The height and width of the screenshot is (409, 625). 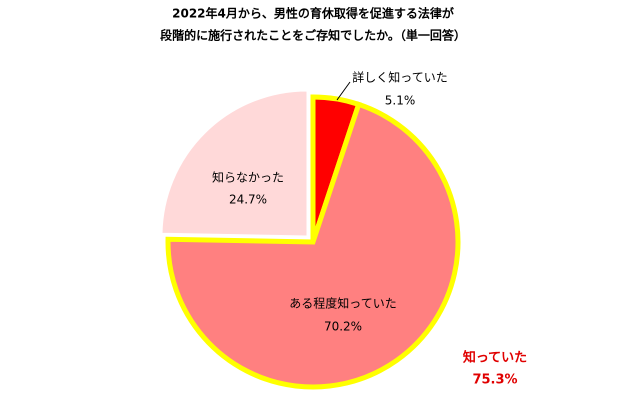 I want to click on value-label: 24.7%, so click(x=248, y=200).